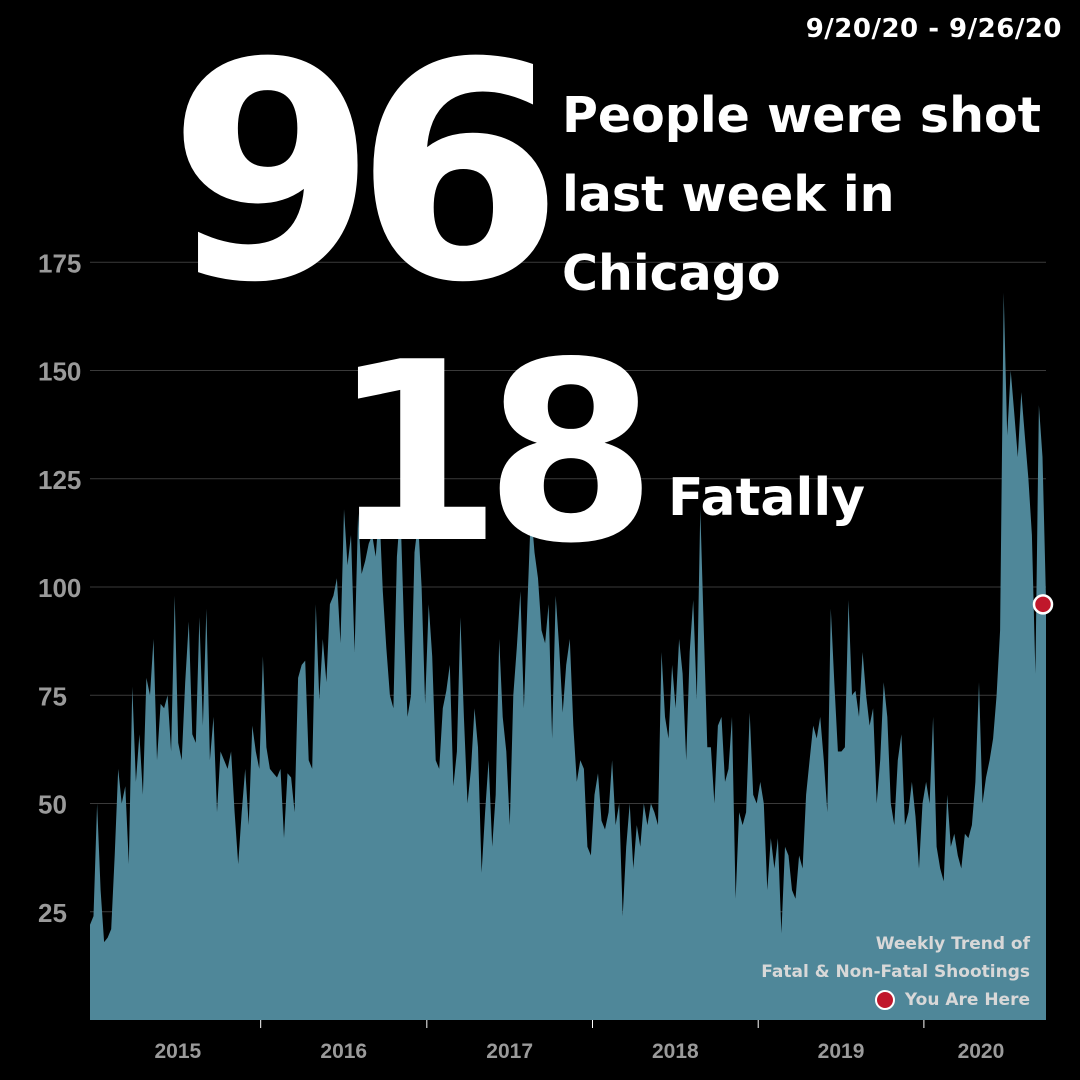 The width and height of the screenshot is (1080, 1080). What do you see at coordinates (802, 194) in the screenshot?
I see `headline-text: People were shot last week in Chicago` at bounding box center [802, 194].